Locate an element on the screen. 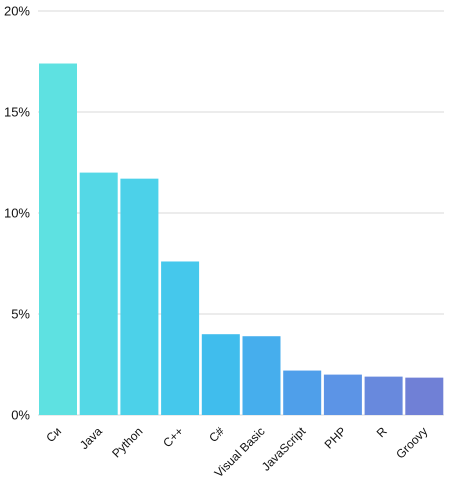 The image size is (450, 479). x-category-label: Си is located at coordinates (53, 434).